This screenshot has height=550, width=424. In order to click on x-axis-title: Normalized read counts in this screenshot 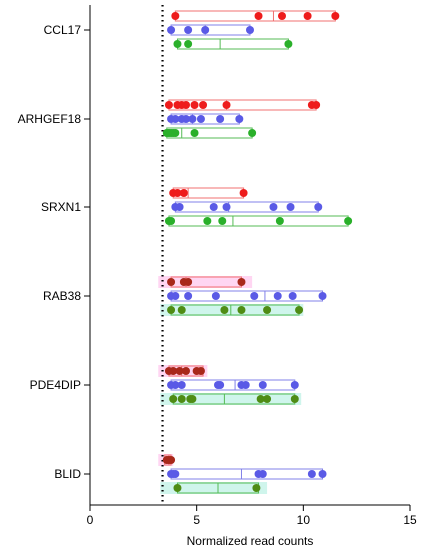, I will do `click(250, 541)`.